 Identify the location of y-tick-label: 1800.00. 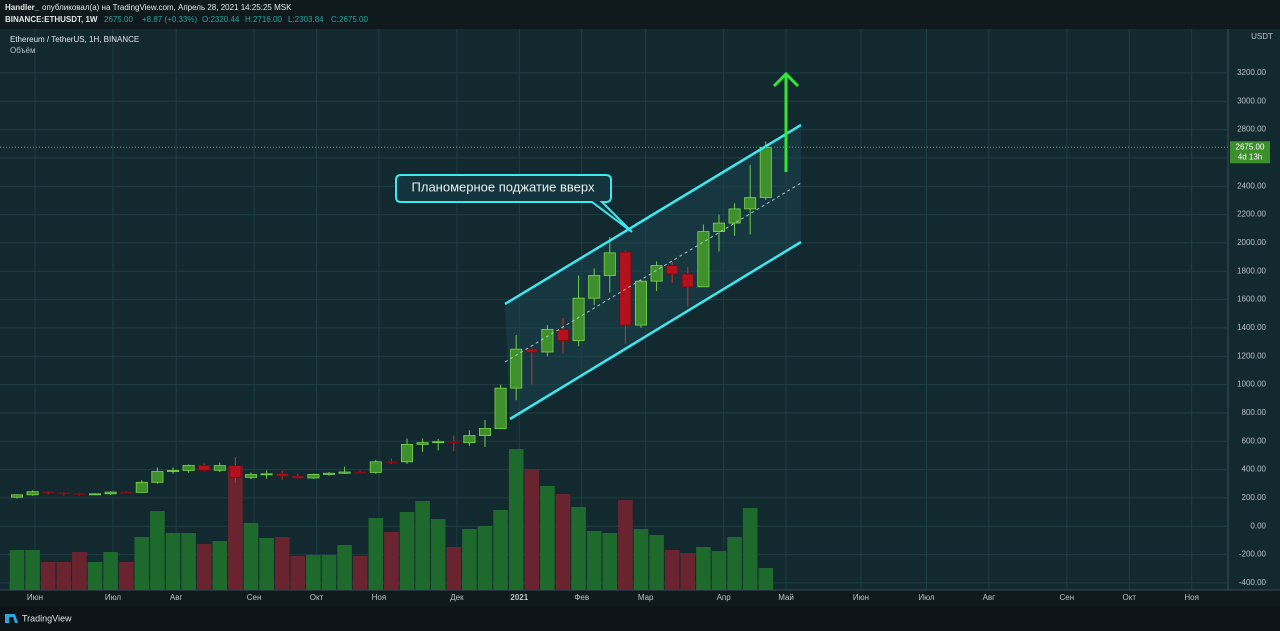
(1251, 270).